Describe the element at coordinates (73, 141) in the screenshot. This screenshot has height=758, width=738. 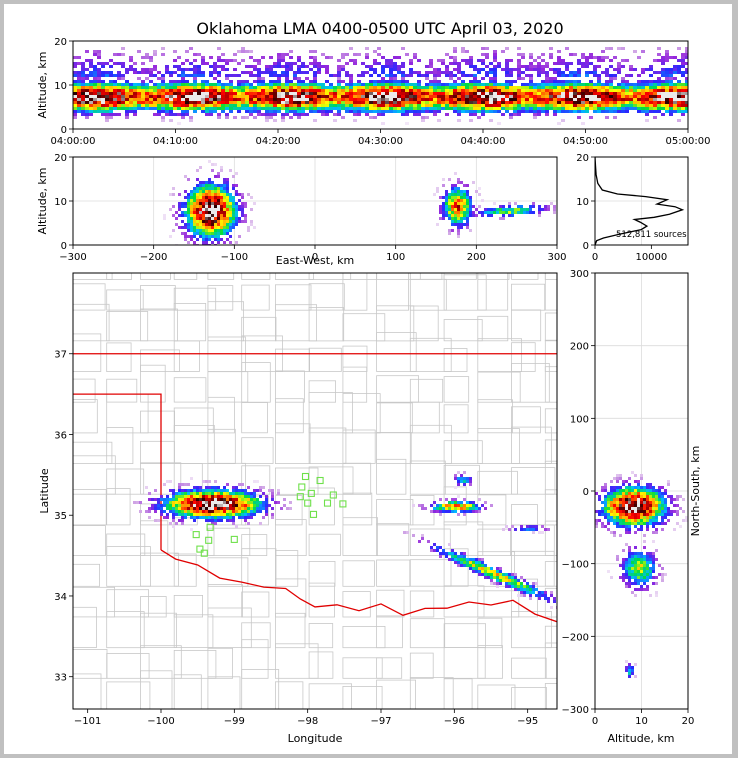
I see `tick-label: 04:00:00` at that location.